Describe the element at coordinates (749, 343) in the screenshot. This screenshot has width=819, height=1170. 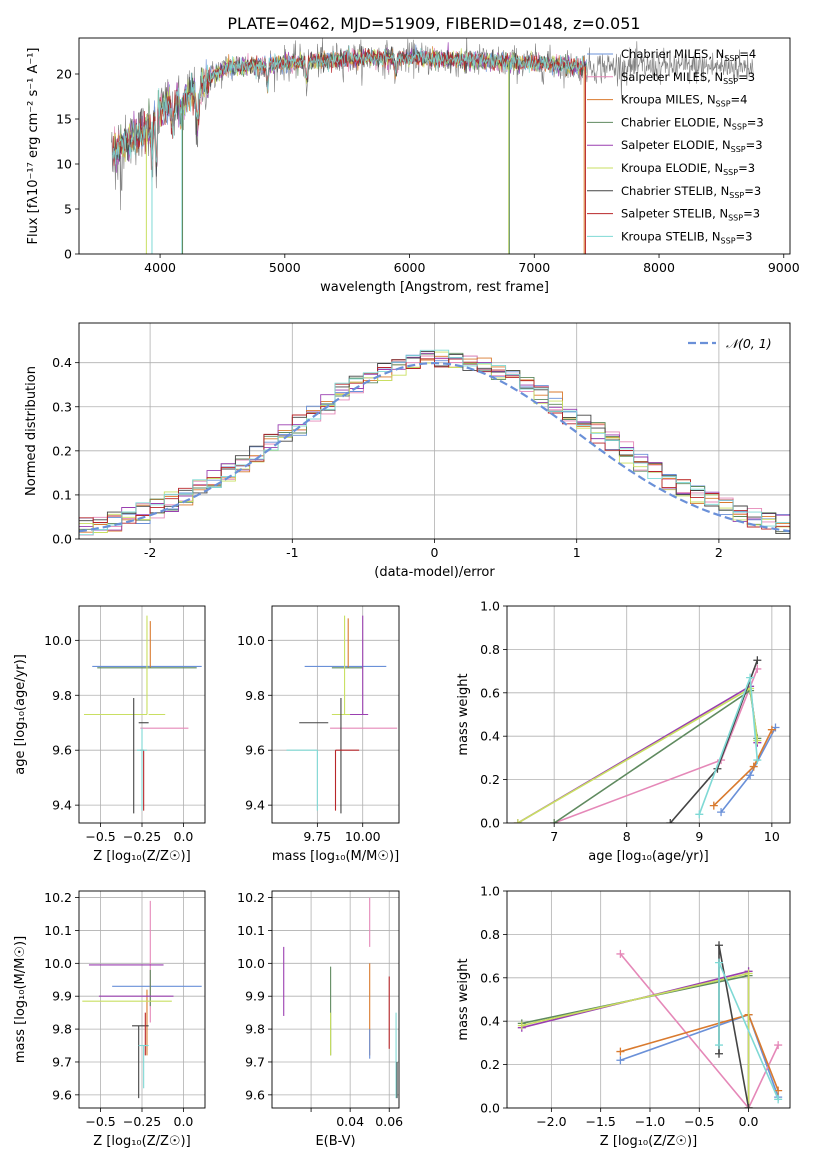
I see `legend-label: 𝒩(0, 1)` at that location.